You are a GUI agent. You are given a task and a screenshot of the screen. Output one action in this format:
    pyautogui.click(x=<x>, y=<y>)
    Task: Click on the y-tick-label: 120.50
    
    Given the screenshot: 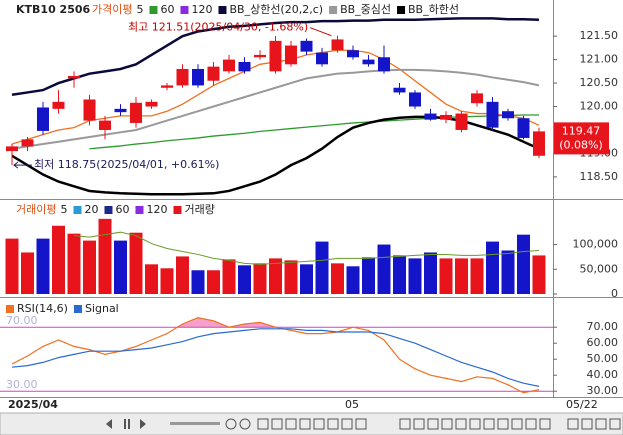 What is the action you would take?
    pyautogui.click(x=599, y=82)
    